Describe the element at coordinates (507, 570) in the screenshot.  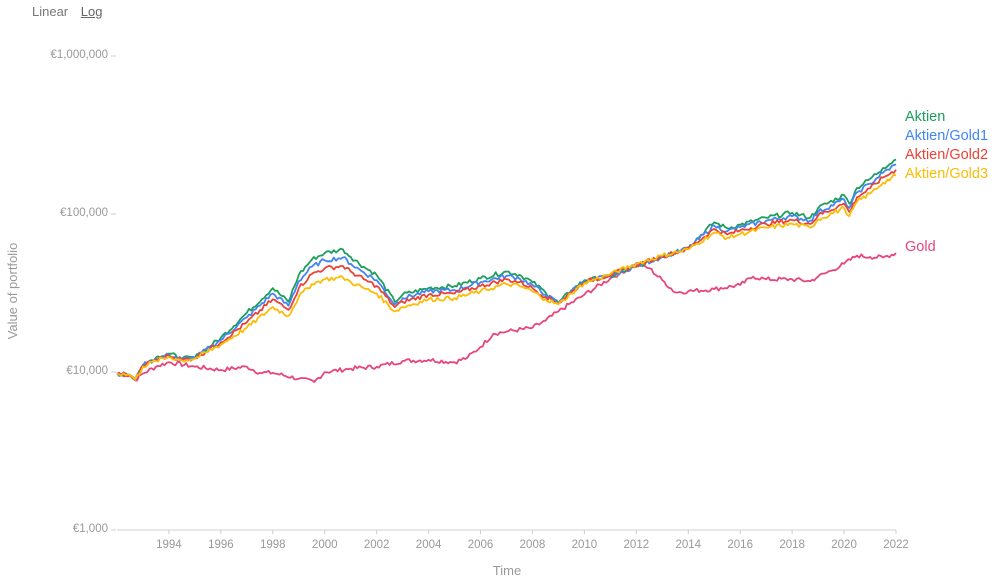
I see `x-axis-title: Time` at that location.